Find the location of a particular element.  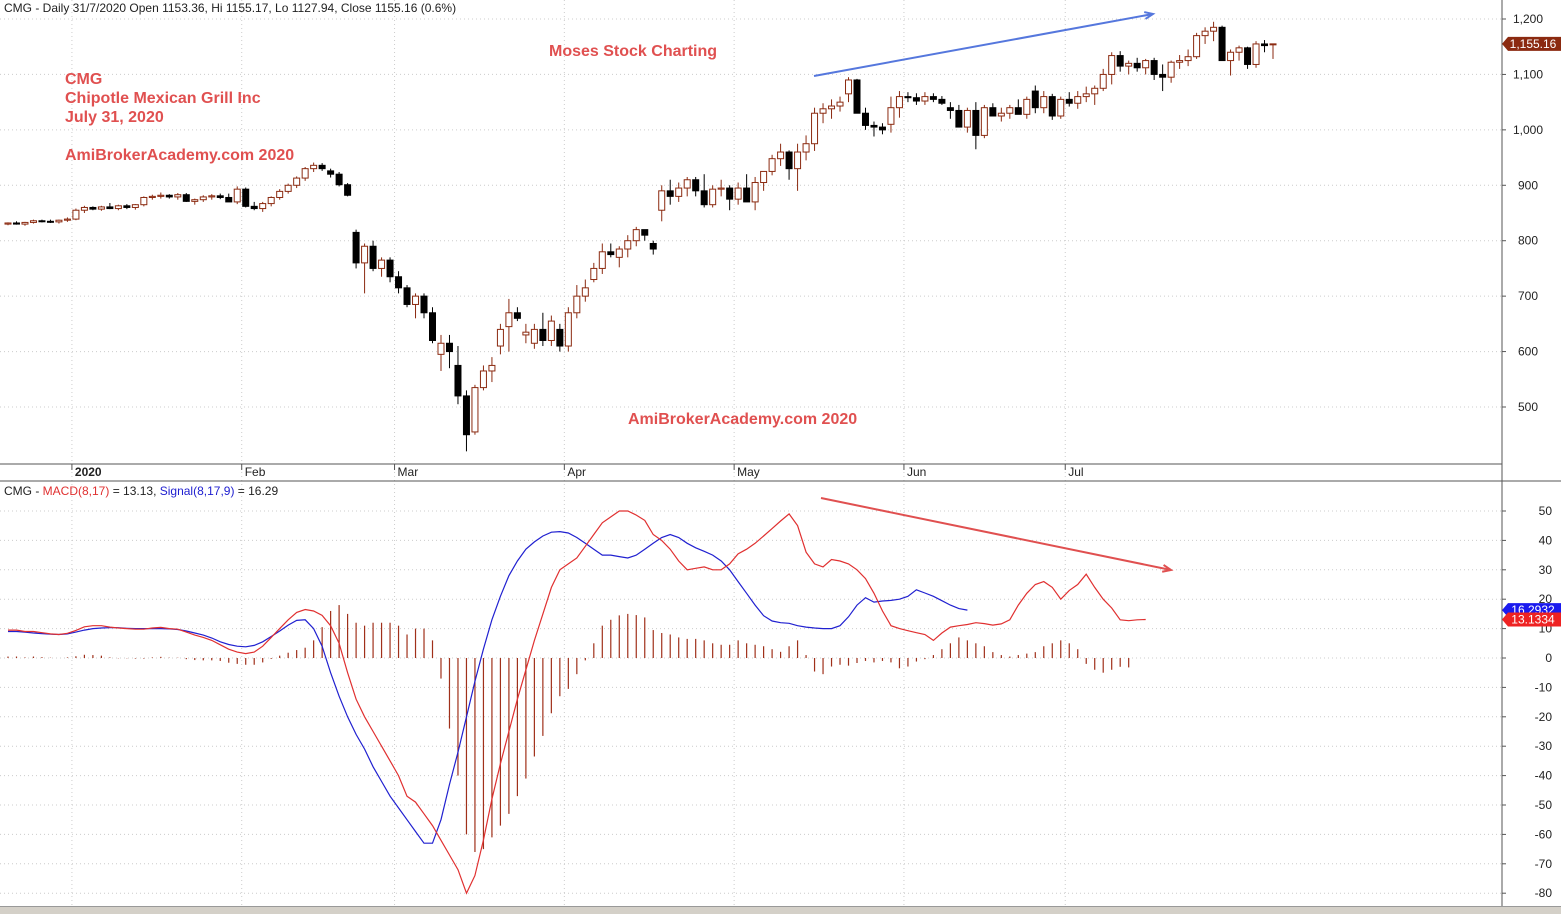

sheet-tabs-bar is located at coordinates (780, 910).